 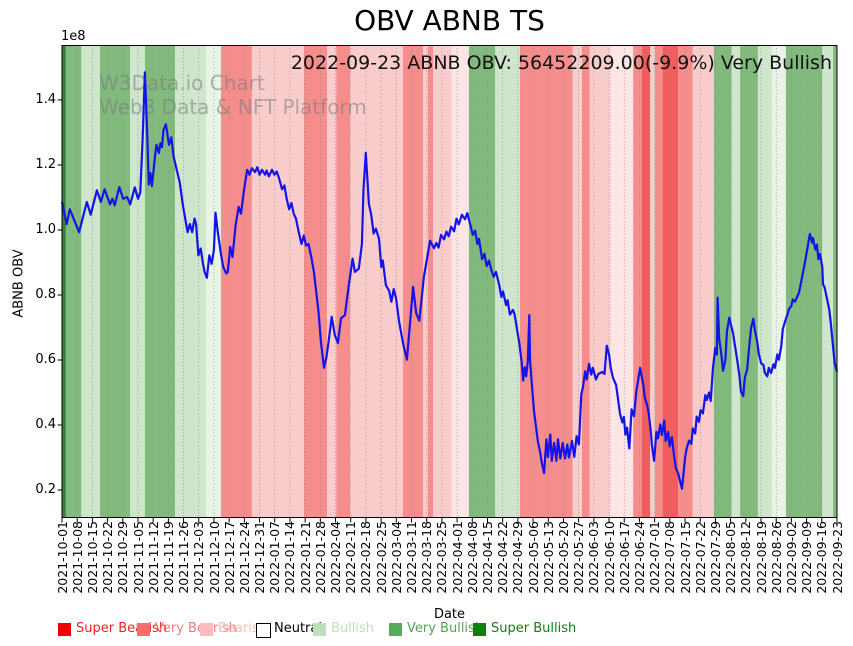 I want to click on x-tick-label: 2022-05-20, so click(x=563, y=557).